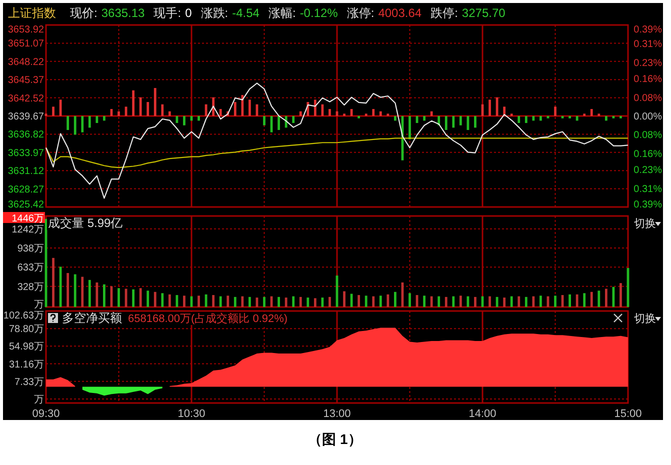 The image size is (671, 465). Describe the element at coordinates (123, 13) in the screenshot. I see `text: 3635.13` at that location.